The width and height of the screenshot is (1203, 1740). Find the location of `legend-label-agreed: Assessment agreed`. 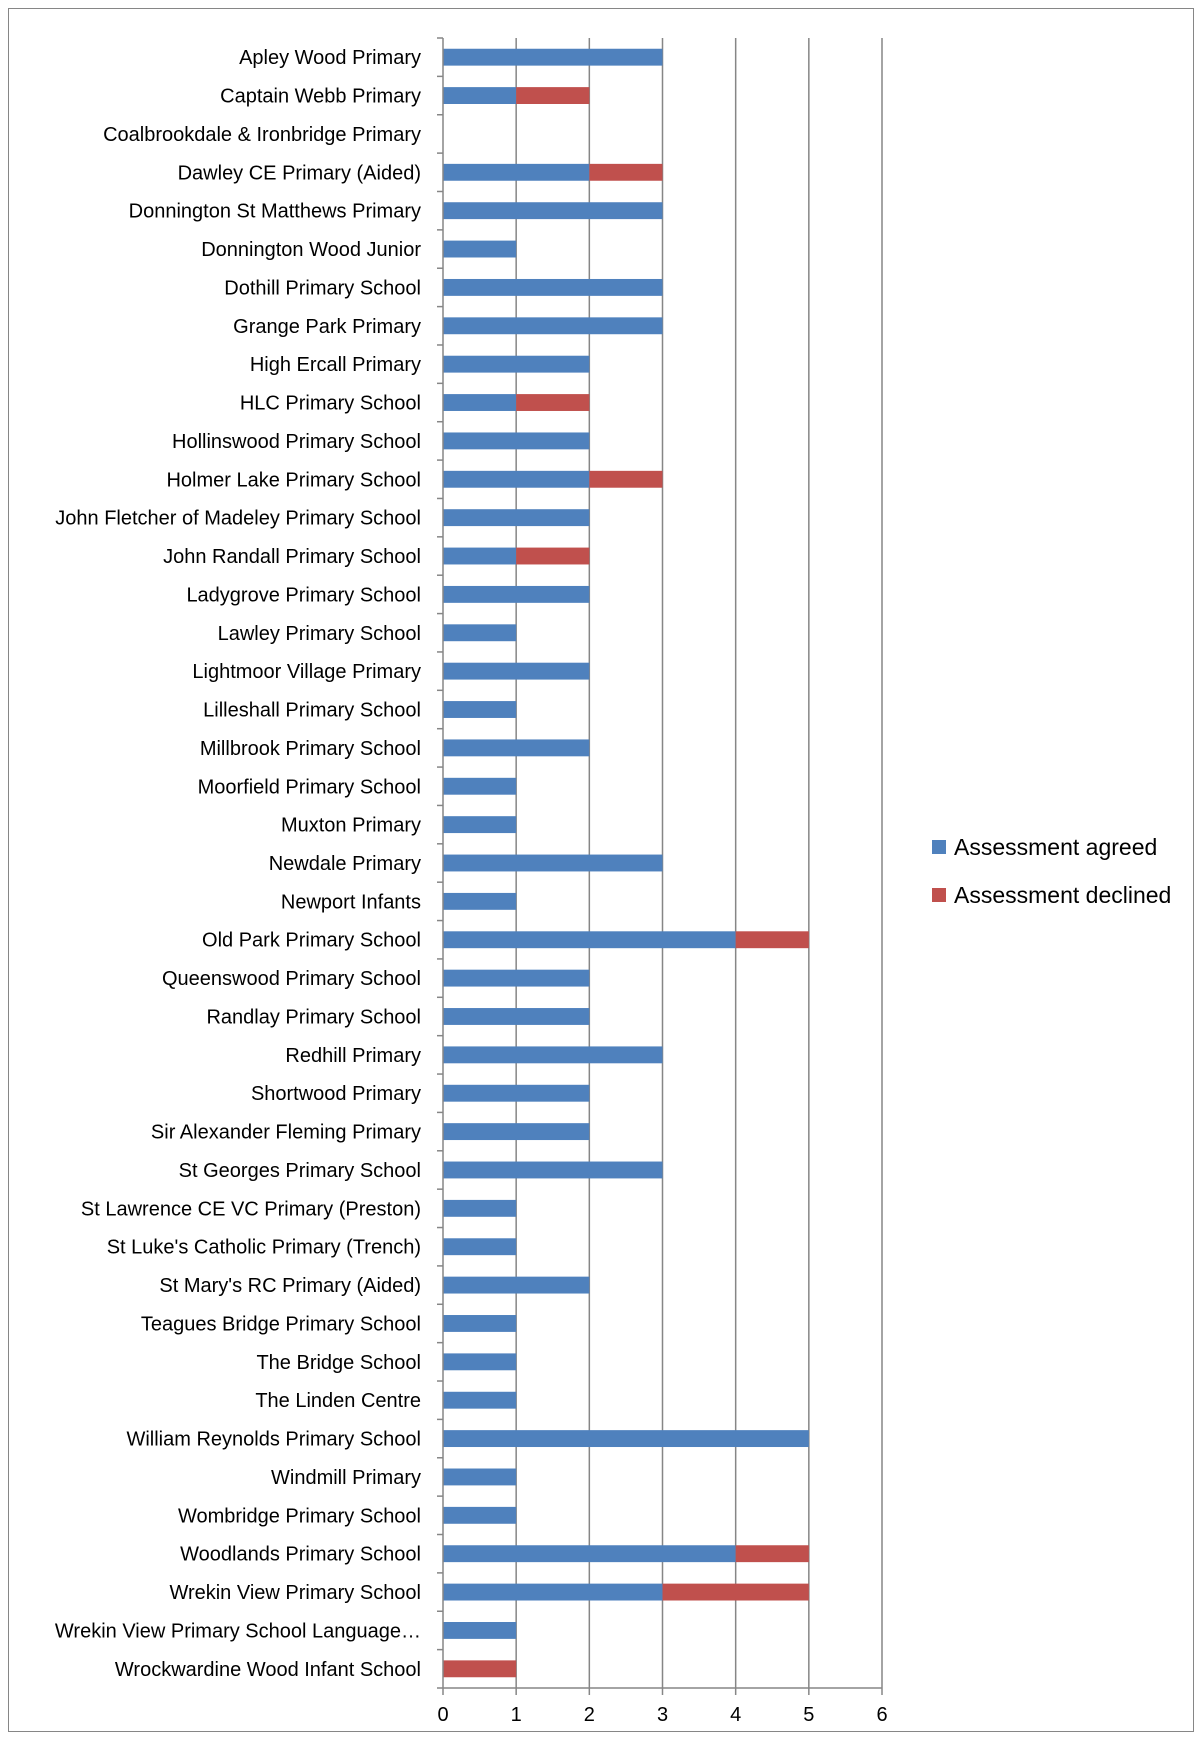

legend-label-agreed: Assessment agreed is located at coordinates (1055, 847).